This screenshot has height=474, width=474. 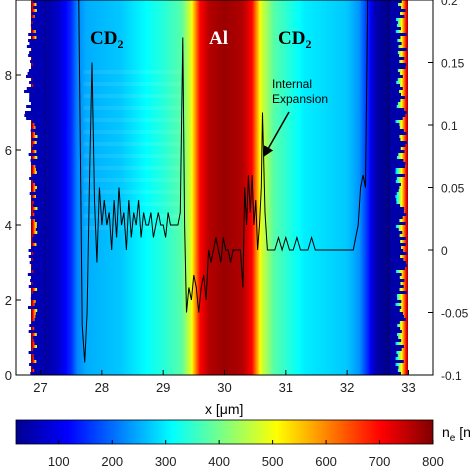 What do you see at coordinates (59, 461) in the screenshot?
I see `colorbar-tick-label: 100` at bounding box center [59, 461].